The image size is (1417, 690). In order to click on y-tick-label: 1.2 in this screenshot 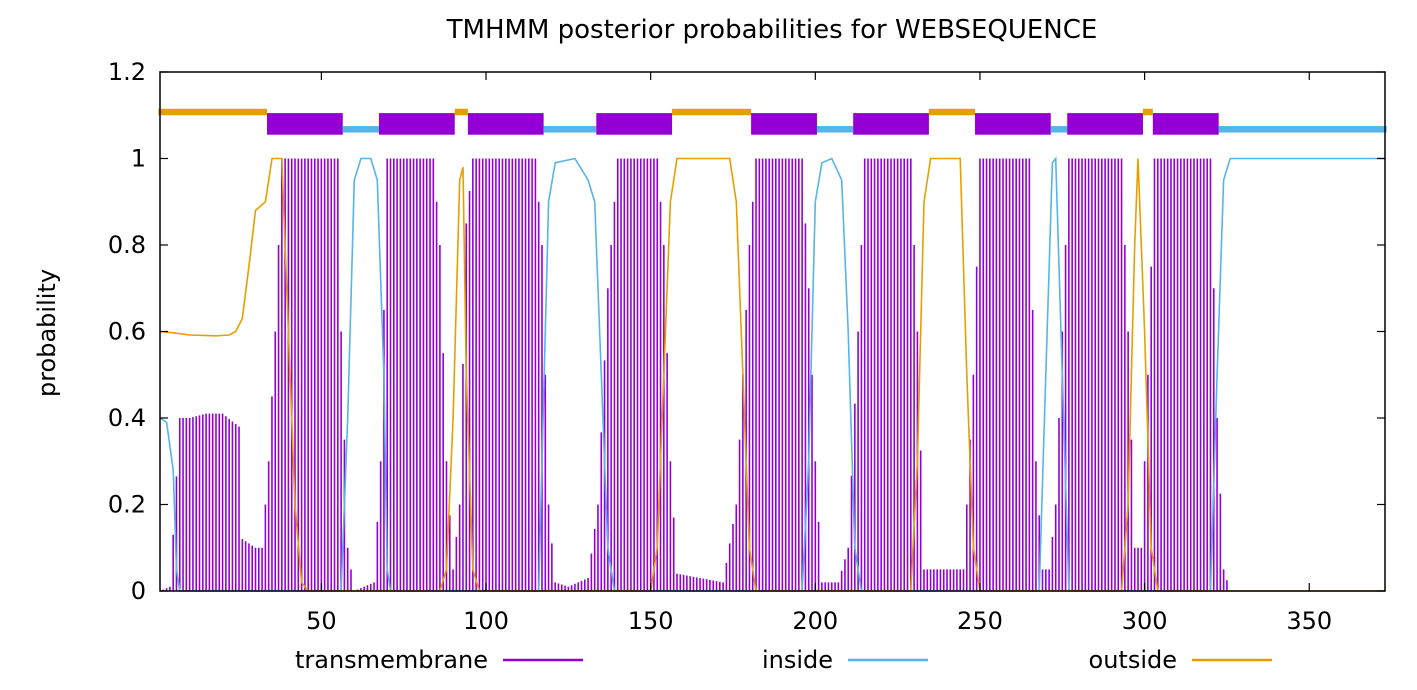, I will do `click(127, 72)`.